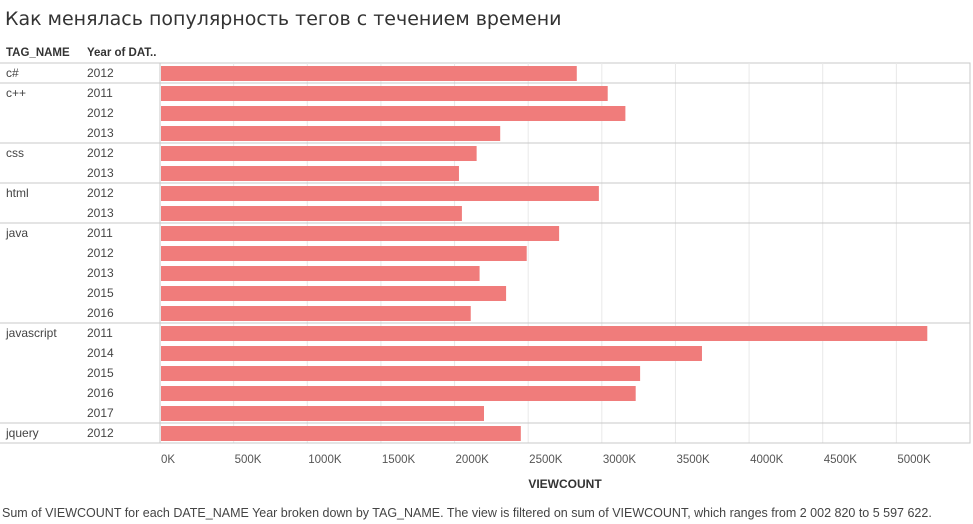  What do you see at coordinates (565, 484) in the screenshot?
I see `x-axis-title: VIEWCOUNT` at bounding box center [565, 484].